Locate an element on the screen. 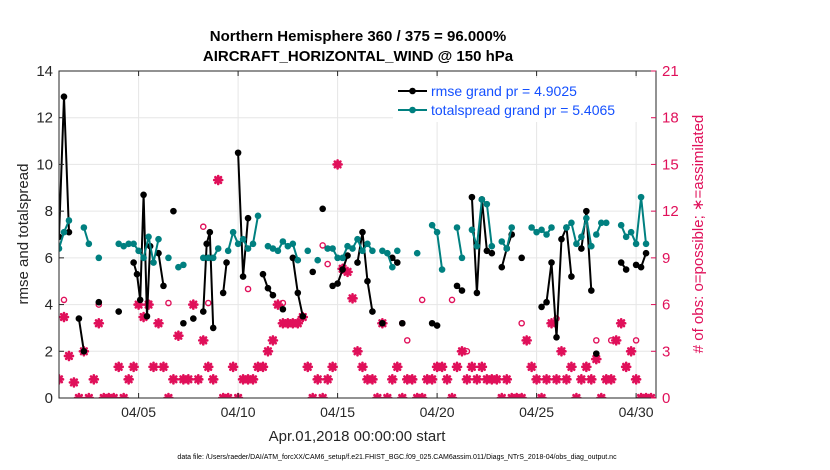 This screenshot has width=830, height=470. y-left-tick-label: 8 is located at coordinates (49, 211).